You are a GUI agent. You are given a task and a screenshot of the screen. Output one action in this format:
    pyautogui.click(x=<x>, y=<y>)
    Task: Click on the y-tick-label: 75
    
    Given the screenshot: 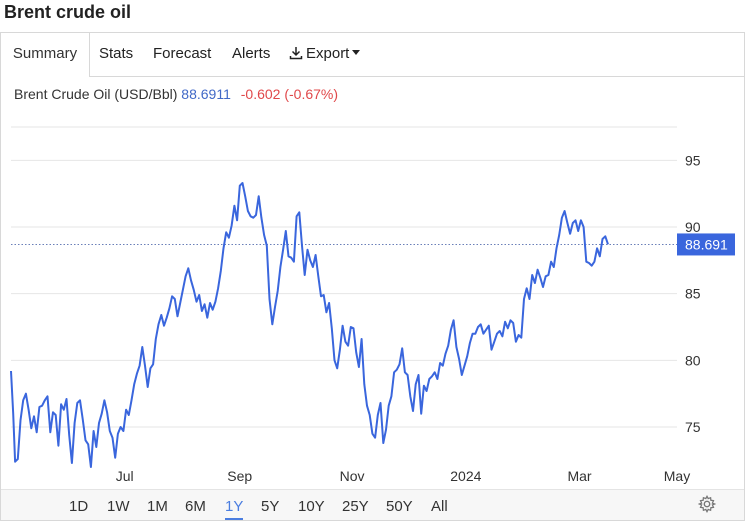 What is the action you would take?
    pyautogui.click(x=693, y=427)
    